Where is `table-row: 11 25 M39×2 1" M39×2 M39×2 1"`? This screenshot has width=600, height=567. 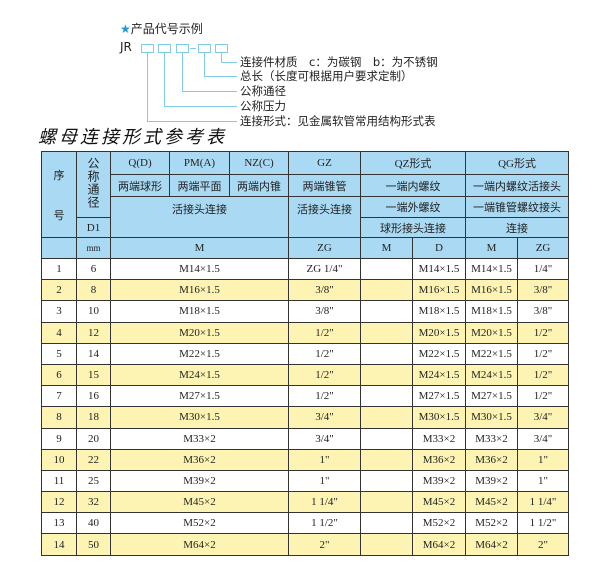
table-row: 11 25 M39×2 1" M39×2 M39×2 1" is located at coordinates (305, 481).